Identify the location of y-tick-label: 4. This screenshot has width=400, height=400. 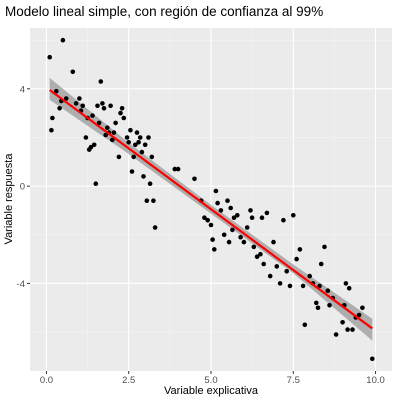
(22, 89).